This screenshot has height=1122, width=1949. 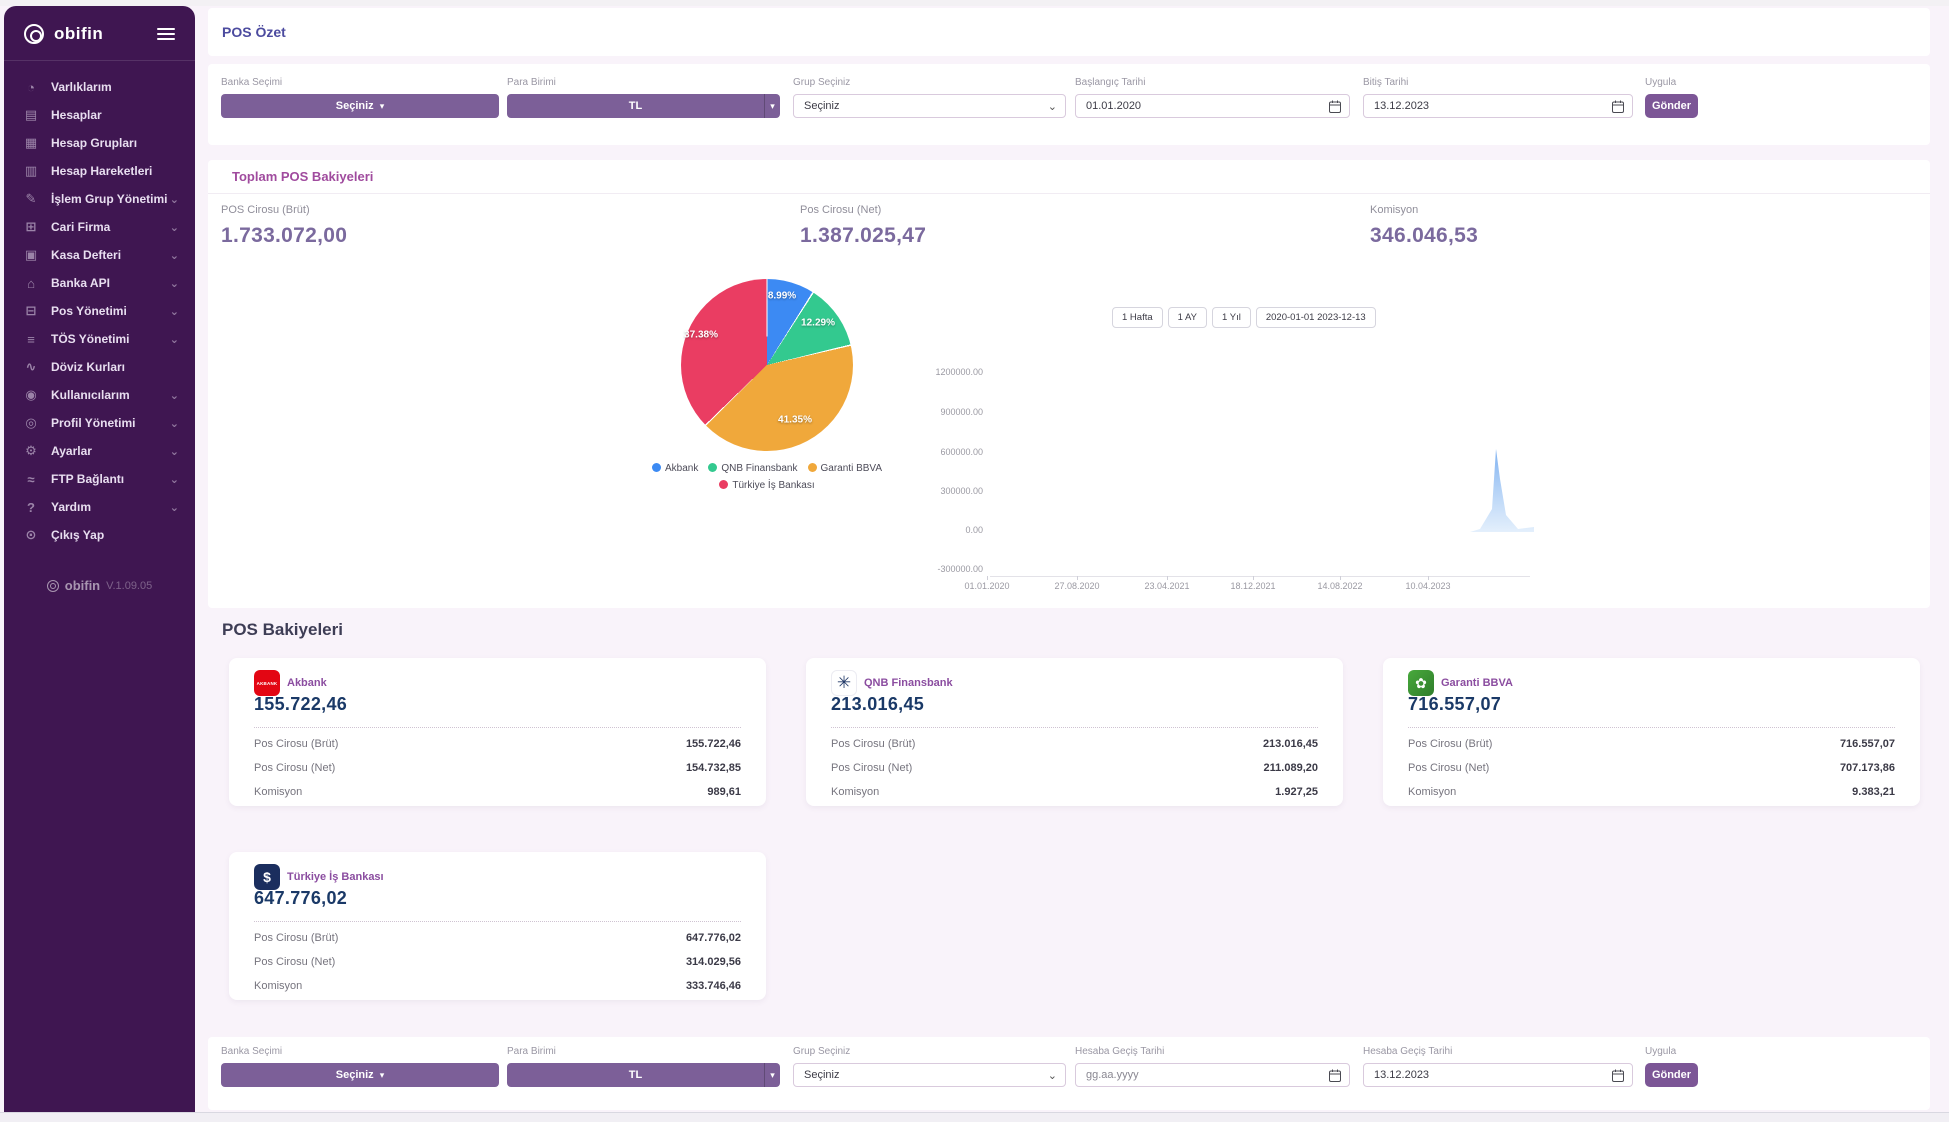 What do you see at coordinates (531, 82) in the screenshot?
I see `currency-select-label: Para Birimi` at bounding box center [531, 82].